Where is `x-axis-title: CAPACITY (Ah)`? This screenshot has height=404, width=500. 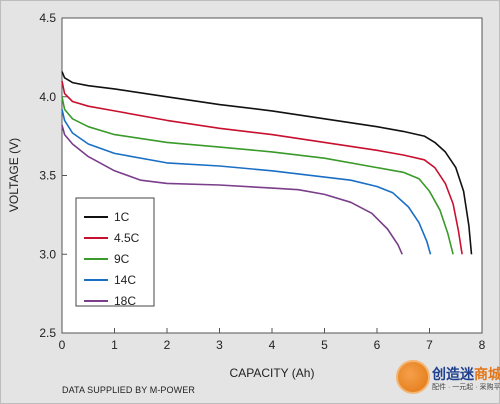
x-axis-title: CAPACITY (Ah) is located at coordinates (272, 373).